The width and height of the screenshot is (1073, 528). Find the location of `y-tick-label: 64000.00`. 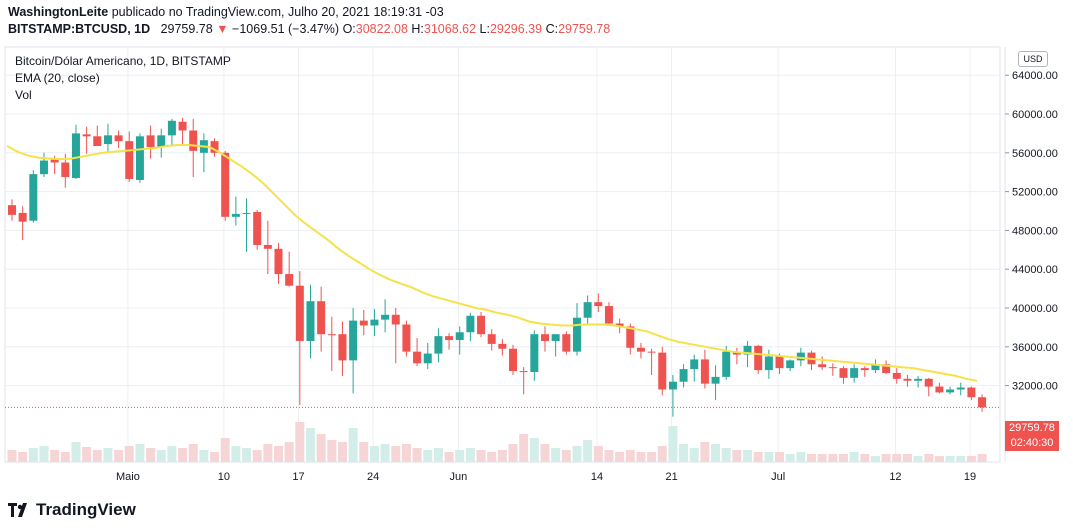

y-tick-label: 64000.00 is located at coordinates (1035, 76).